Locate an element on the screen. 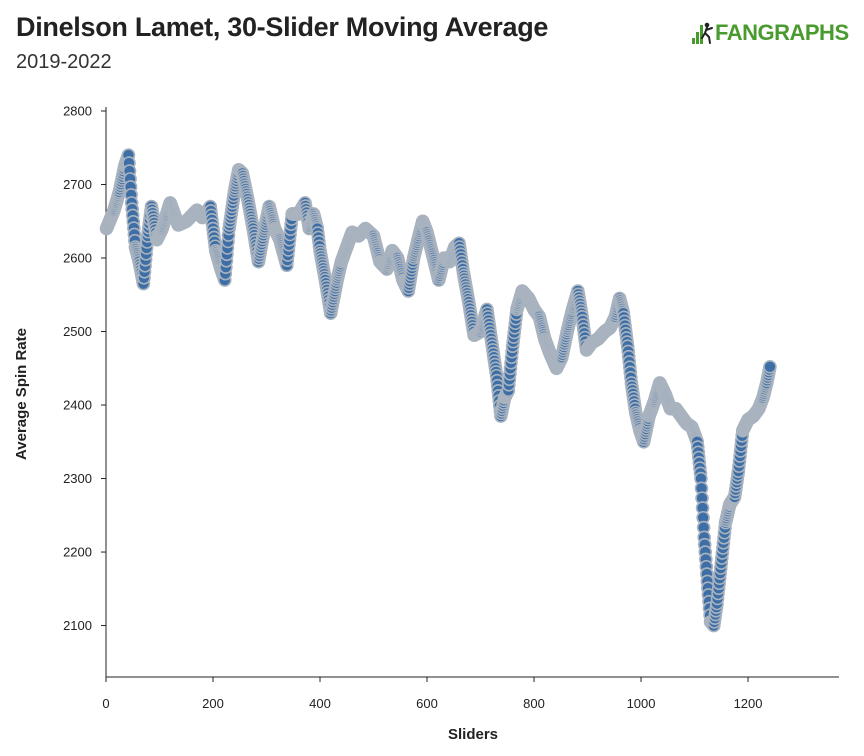 The height and width of the screenshot is (756, 864). y-tick-label: 2600 is located at coordinates (77, 258).